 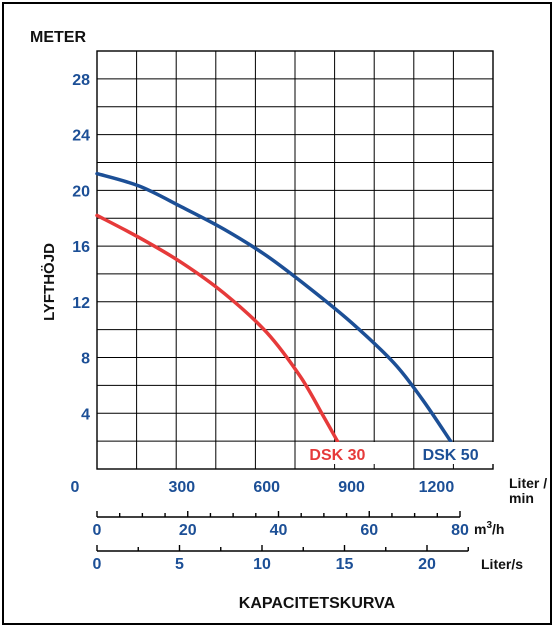 I want to click on series-label: DSK 50, so click(x=451, y=455).